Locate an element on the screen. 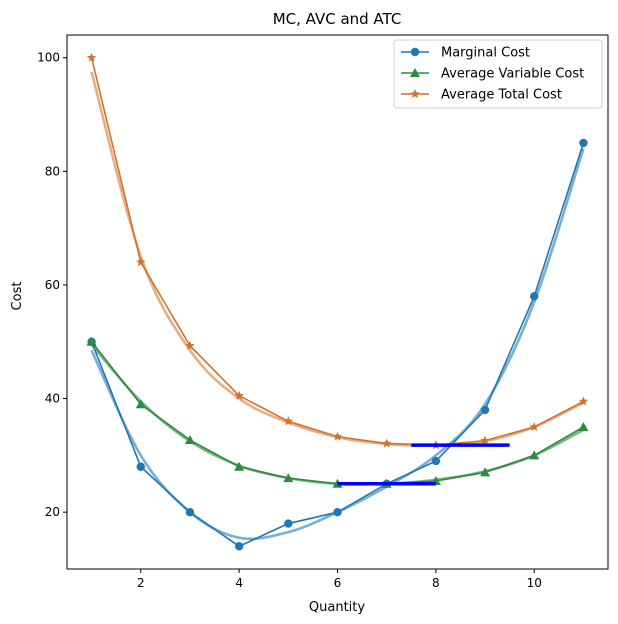  y-axis-label: Cost is located at coordinates (17, 296).